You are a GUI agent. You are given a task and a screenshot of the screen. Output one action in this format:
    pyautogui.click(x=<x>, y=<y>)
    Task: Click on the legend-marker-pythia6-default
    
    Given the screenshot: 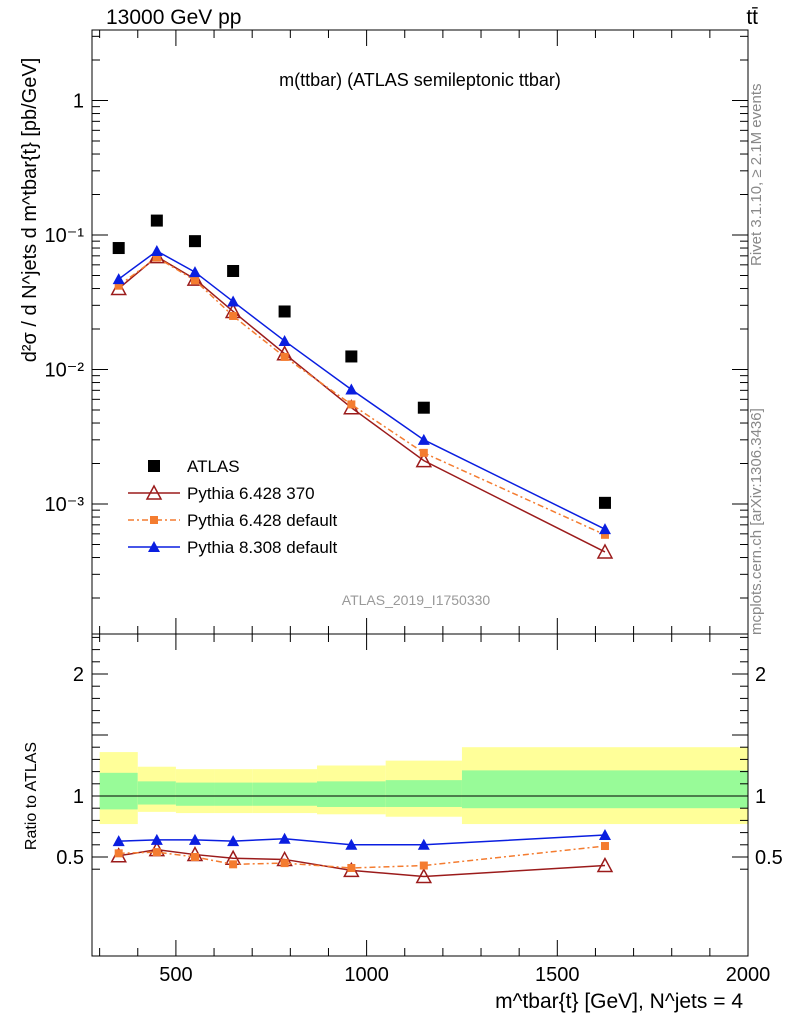 What is the action you would take?
    pyautogui.click(x=154, y=520)
    